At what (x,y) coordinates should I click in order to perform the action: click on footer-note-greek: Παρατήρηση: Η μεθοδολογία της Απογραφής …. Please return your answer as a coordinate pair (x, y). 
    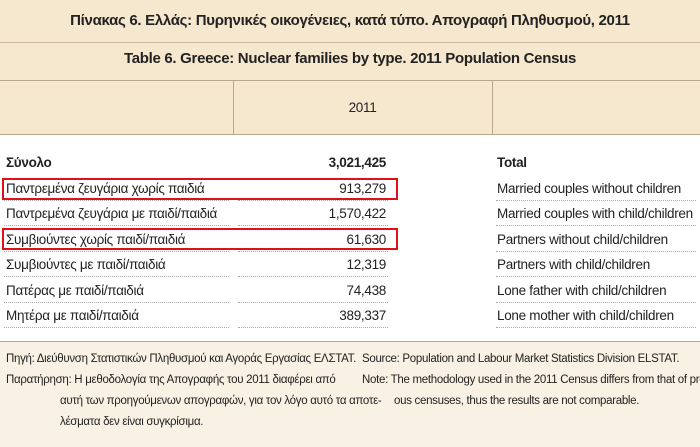
    Looking at the image, I should click on (171, 380).